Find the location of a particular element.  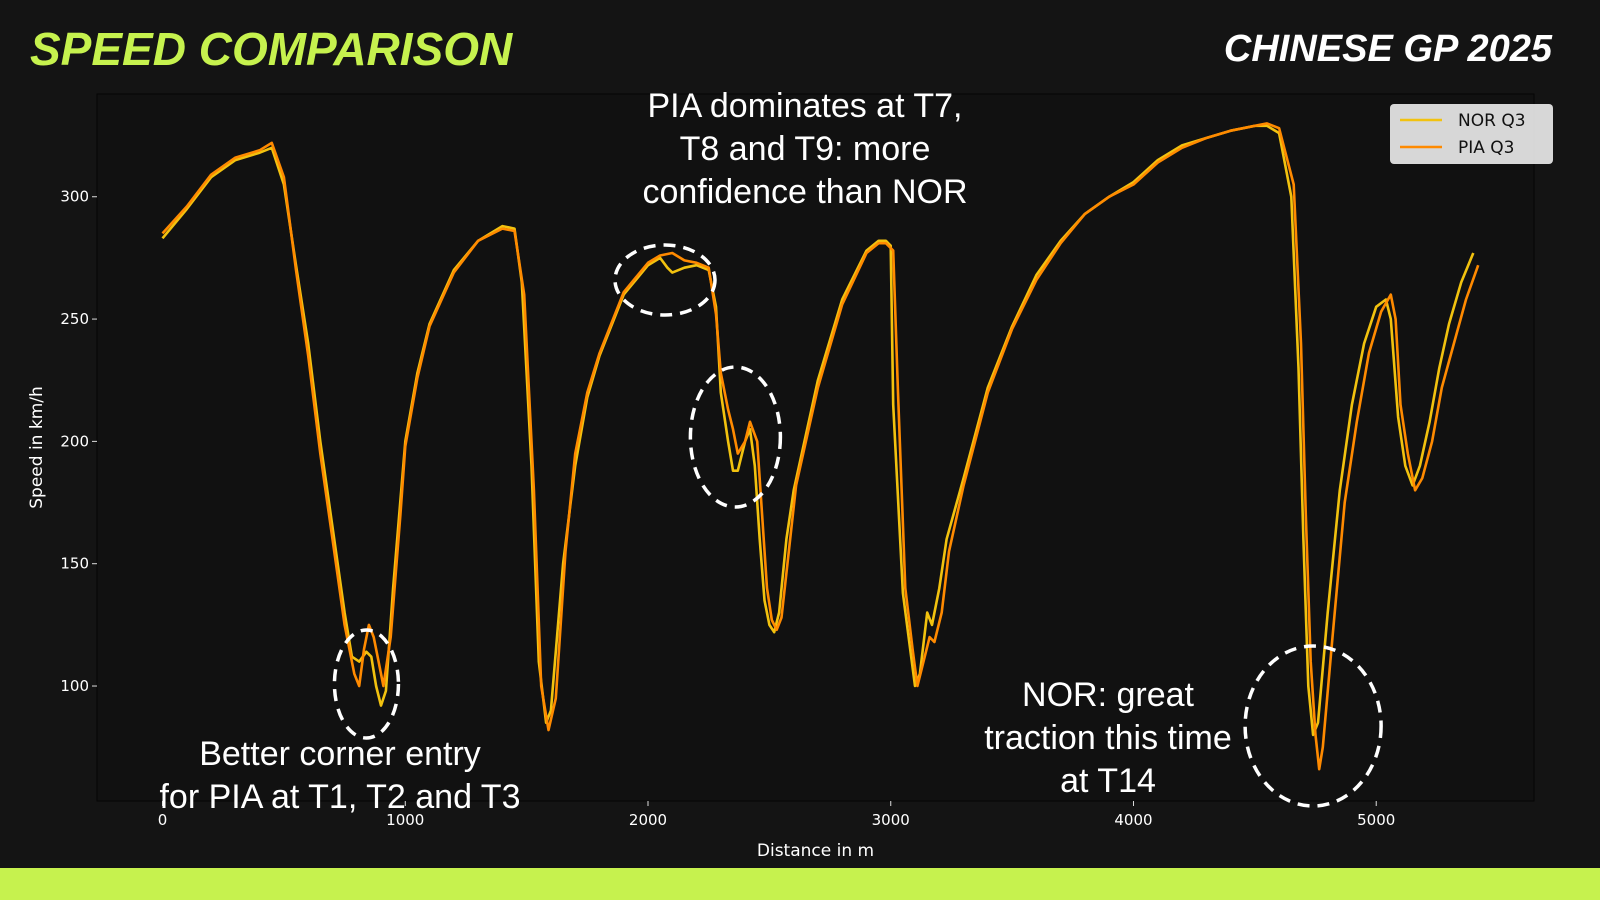

annotation-text: traction this time is located at coordinates (1108, 738).